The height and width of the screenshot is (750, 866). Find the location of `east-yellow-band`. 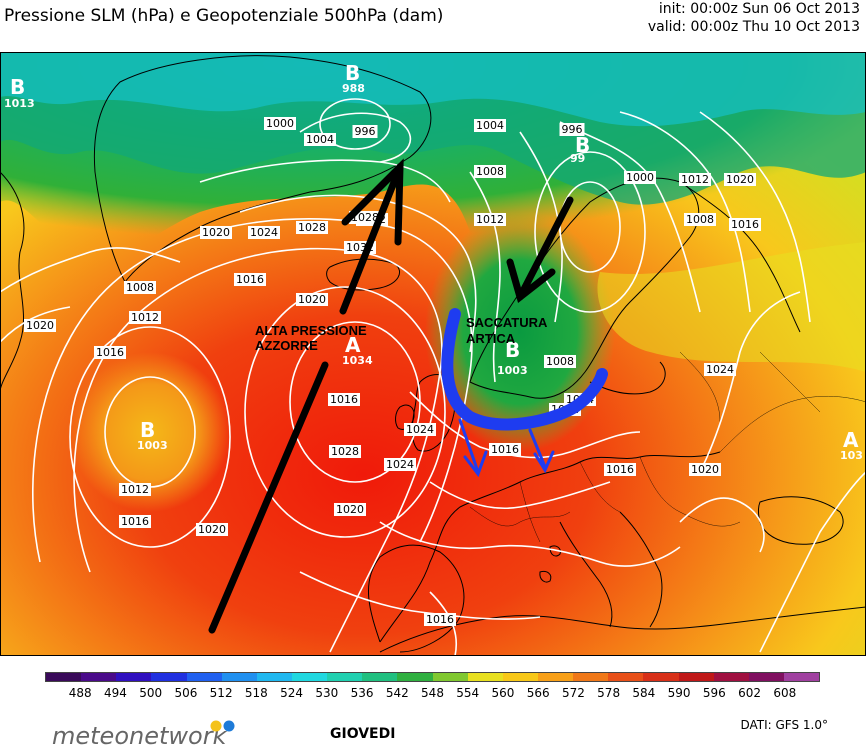

east-yellow-band is located at coordinates (731, 307).